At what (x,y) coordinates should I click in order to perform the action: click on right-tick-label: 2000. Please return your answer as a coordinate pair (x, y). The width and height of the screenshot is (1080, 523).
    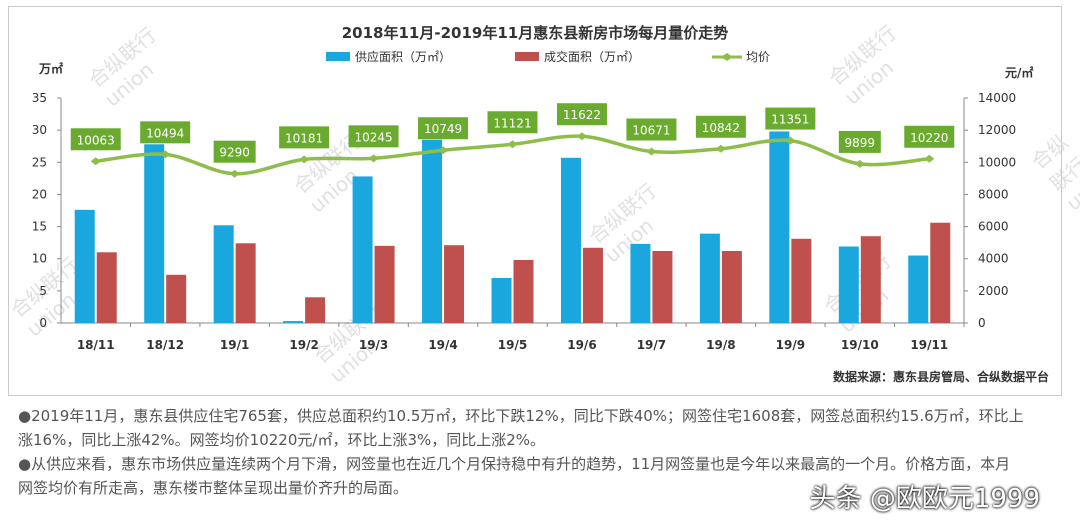
    Looking at the image, I should click on (993, 291).